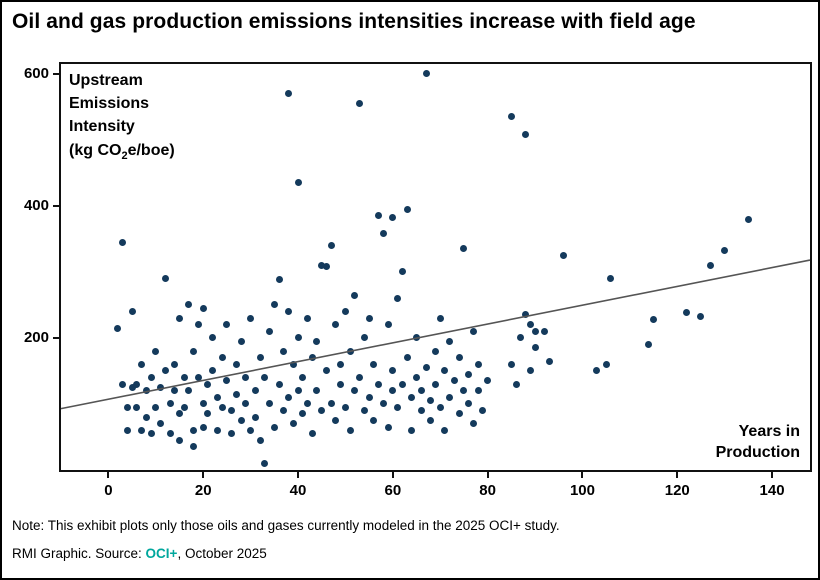 The width and height of the screenshot is (820, 580). Describe the element at coordinates (203, 490) in the screenshot. I see `x-tick-label: 20` at that location.